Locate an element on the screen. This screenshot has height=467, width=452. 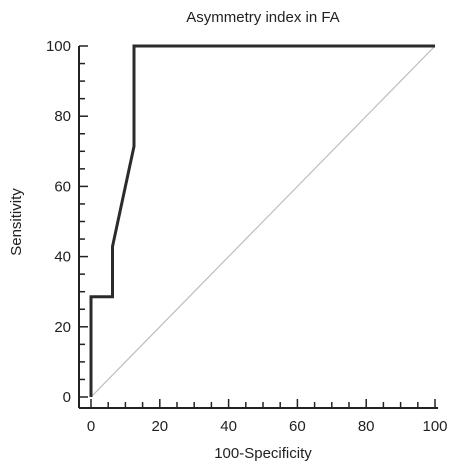
y-tick-label: 100 is located at coordinates (58, 46).